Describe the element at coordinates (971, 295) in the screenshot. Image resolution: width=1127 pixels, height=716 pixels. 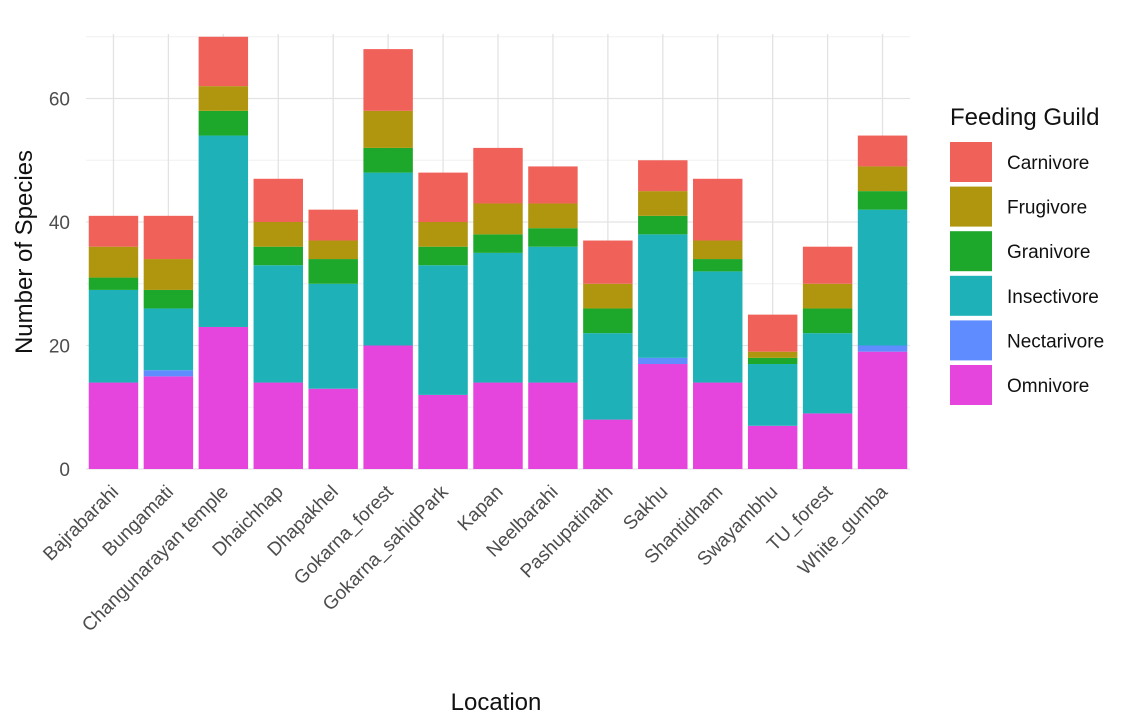
I see `legend-swatch-insectivore` at that location.